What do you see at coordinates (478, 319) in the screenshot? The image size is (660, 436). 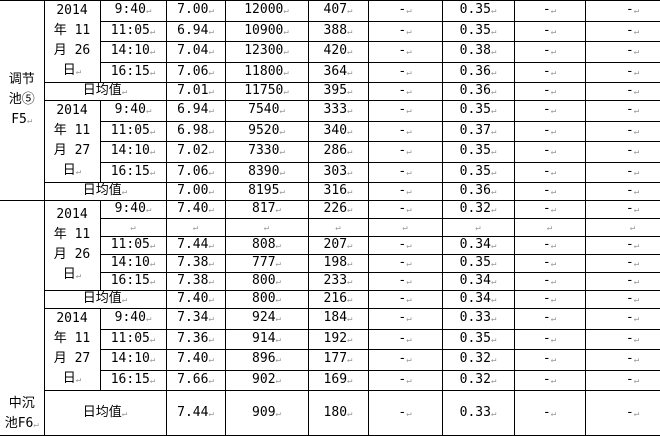 I see `value-cell: 0.33` at bounding box center [478, 319].